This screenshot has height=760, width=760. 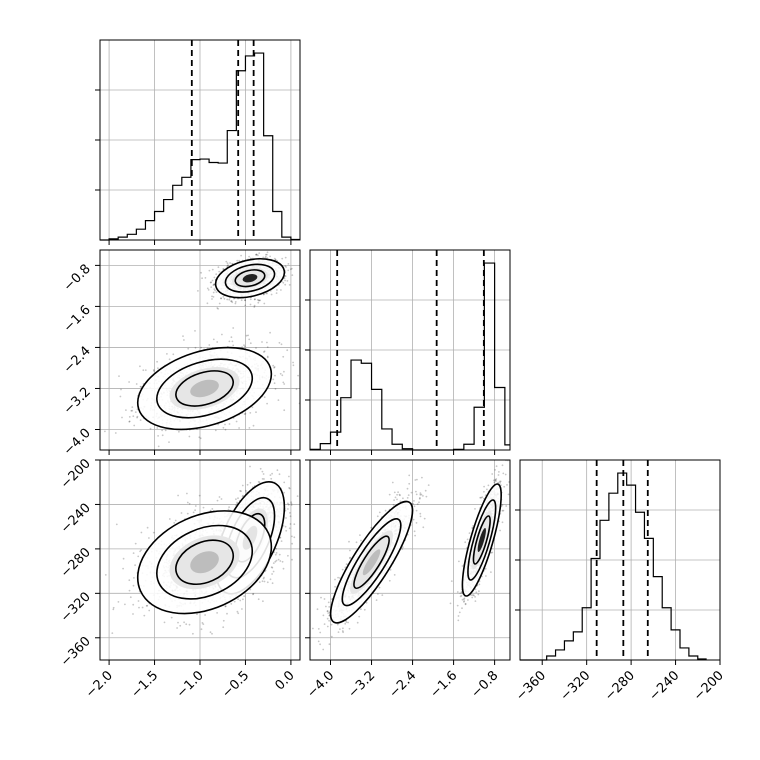 I want to click on panel-frame, so click(x=410, y=350).